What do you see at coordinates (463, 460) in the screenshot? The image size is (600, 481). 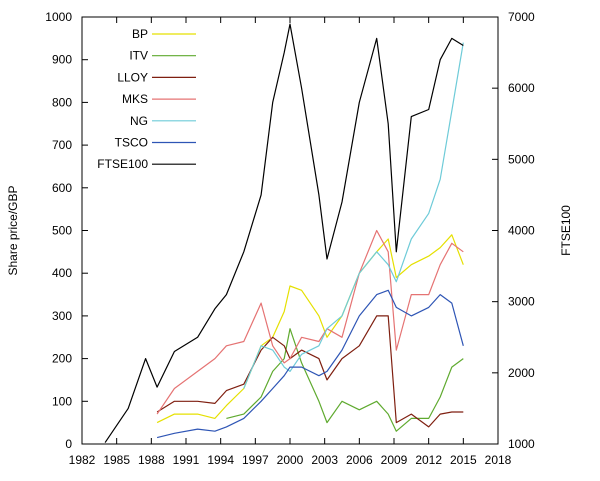 I see `x-tick-label: 2015` at bounding box center [463, 460].